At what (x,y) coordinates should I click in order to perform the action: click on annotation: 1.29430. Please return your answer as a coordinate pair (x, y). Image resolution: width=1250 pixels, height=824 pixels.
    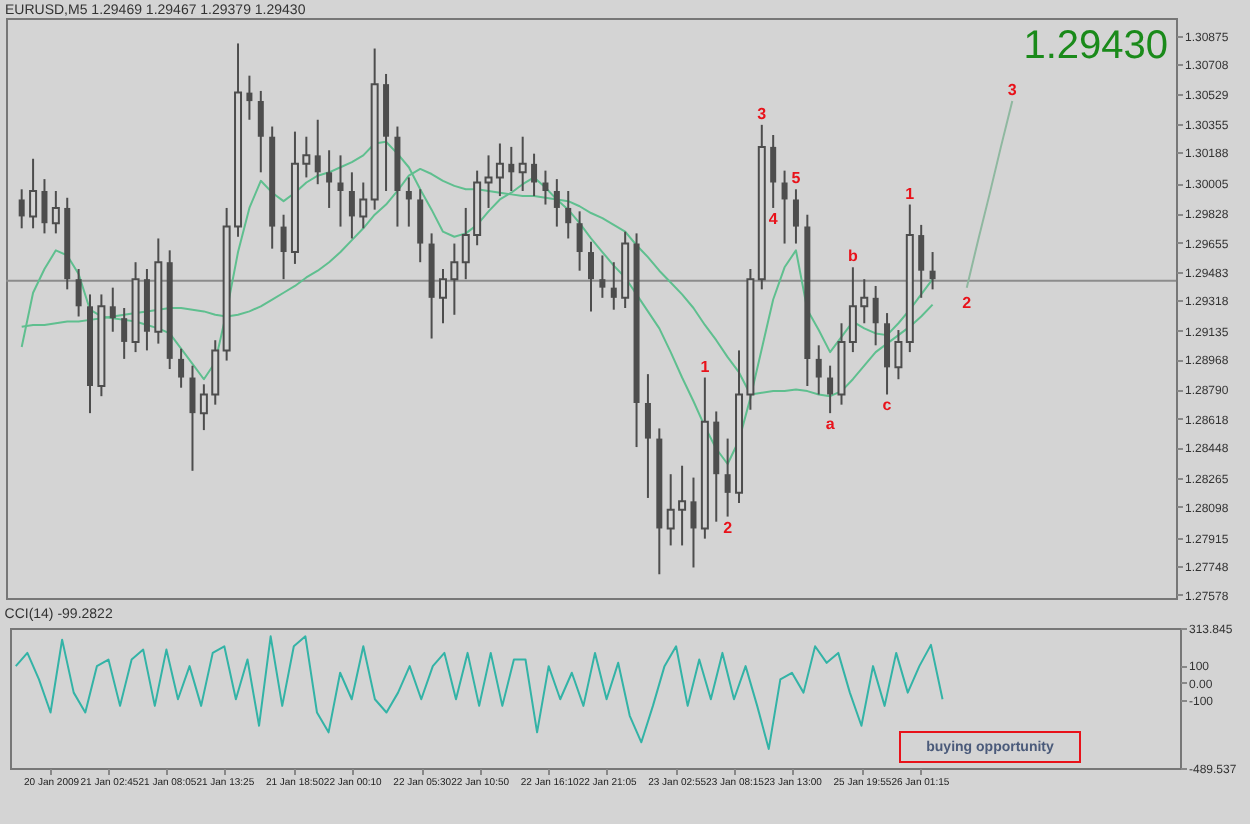
    Looking at the image, I should click on (1095, 46).